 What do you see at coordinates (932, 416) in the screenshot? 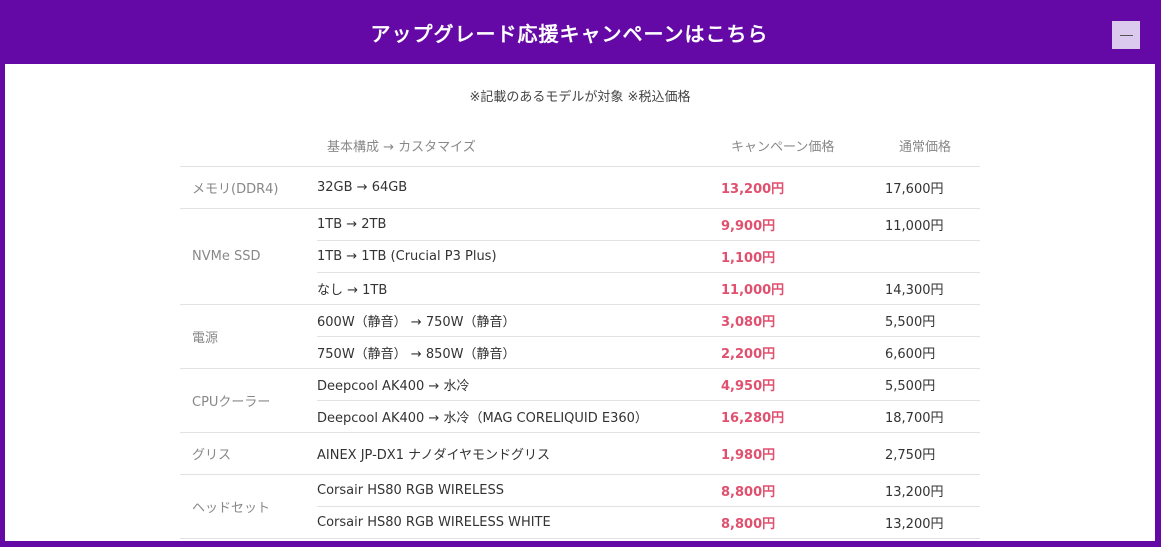
I see `normal-price: 18,700円` at bounding box center [932, 416].